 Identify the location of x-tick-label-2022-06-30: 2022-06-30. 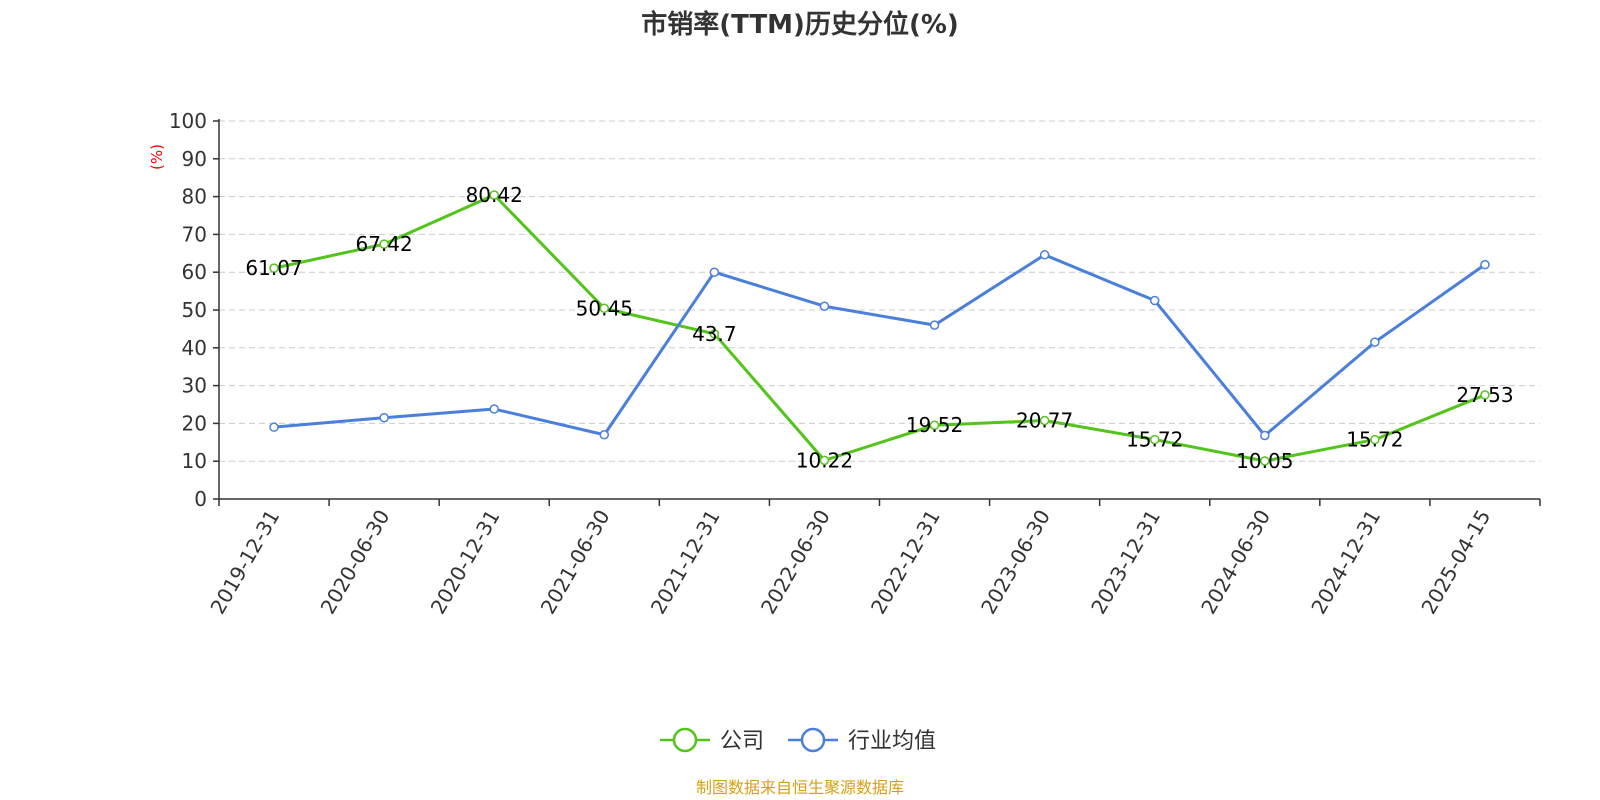
(795, 562).